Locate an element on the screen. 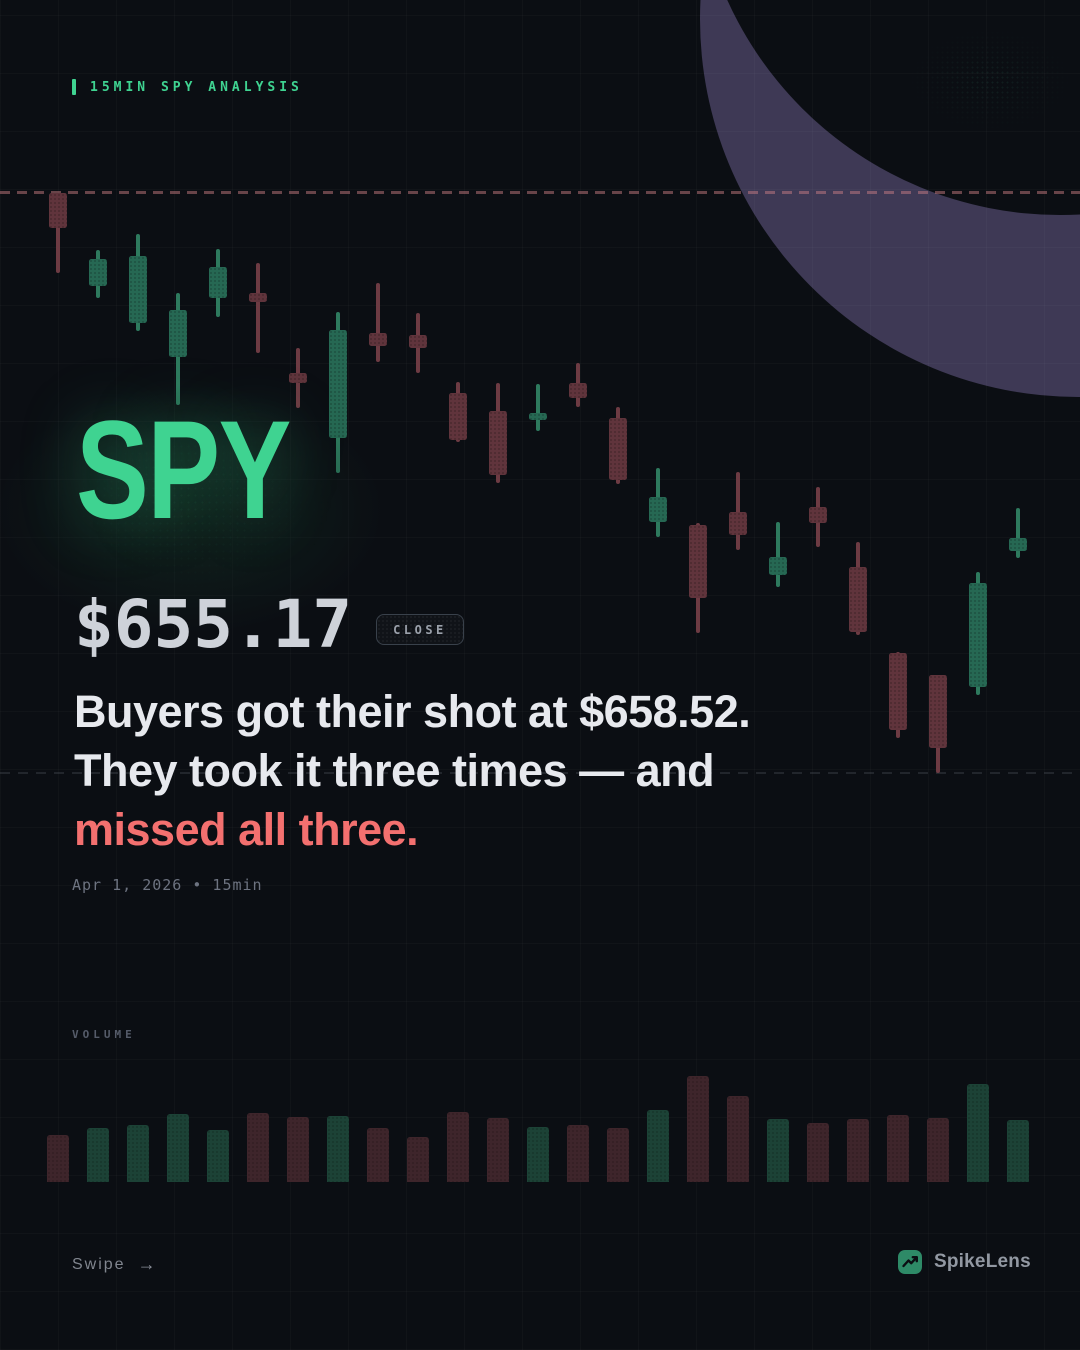  price-row: $655.17 CLOSE is located at coordinates (269, 624).